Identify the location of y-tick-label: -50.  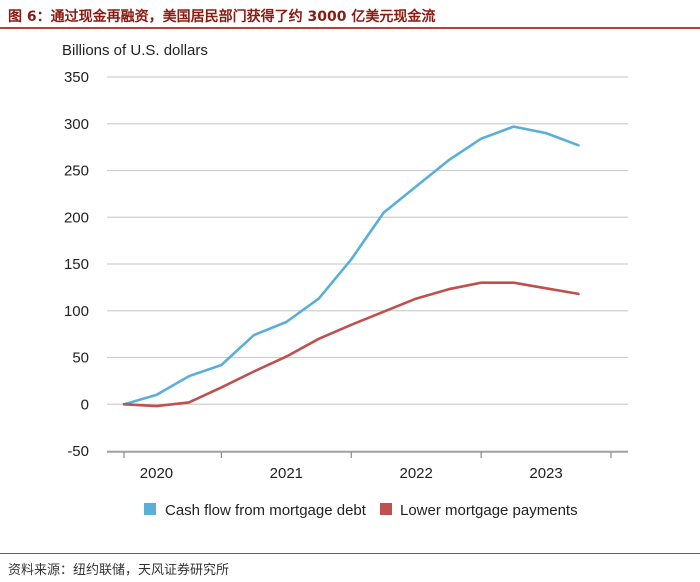
(78, 451).